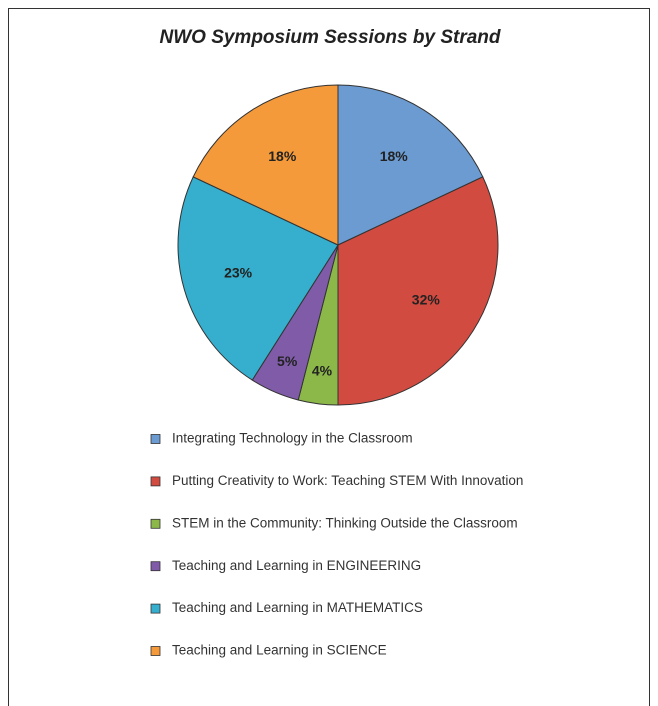  Describe the element at coordinates (238, 273) in the screenshot. I see `slice-label: 23%` at that location.